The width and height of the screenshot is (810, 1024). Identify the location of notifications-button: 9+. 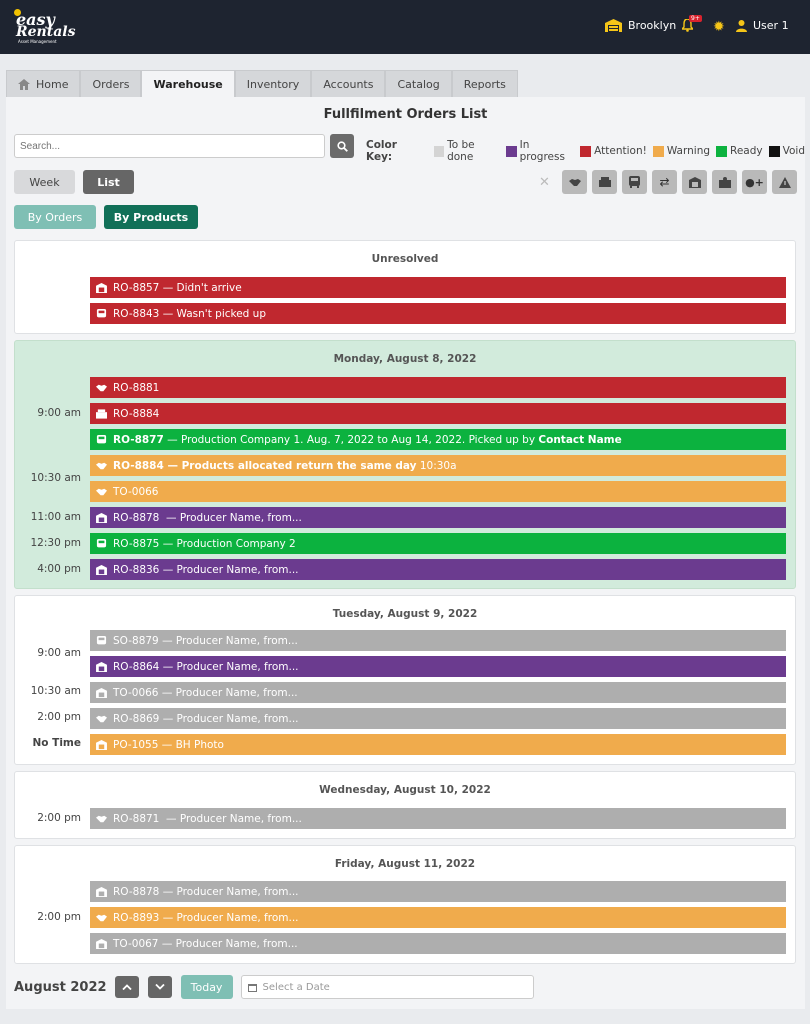
(692, 23).